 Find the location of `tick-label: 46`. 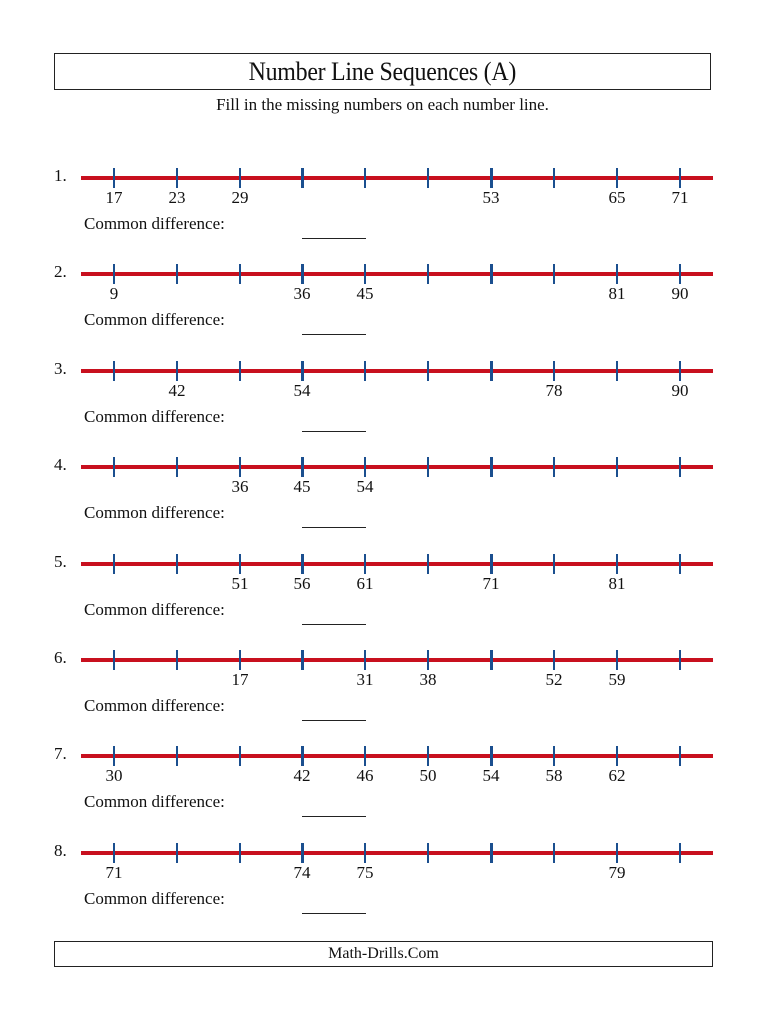

tick-label: 46 is located at coordinates (365, 775).